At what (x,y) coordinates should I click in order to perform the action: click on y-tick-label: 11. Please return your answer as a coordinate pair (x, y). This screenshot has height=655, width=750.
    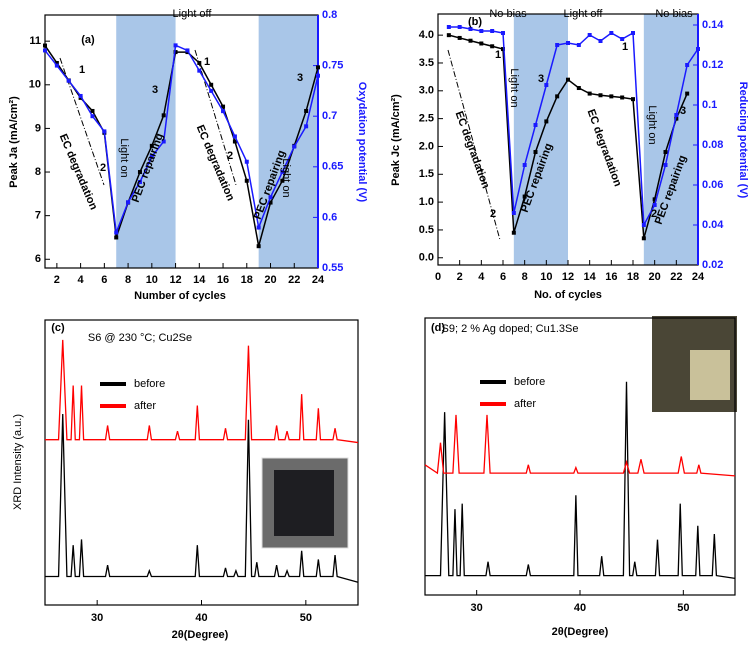
    Looking at the image, I should click on (35, 41).